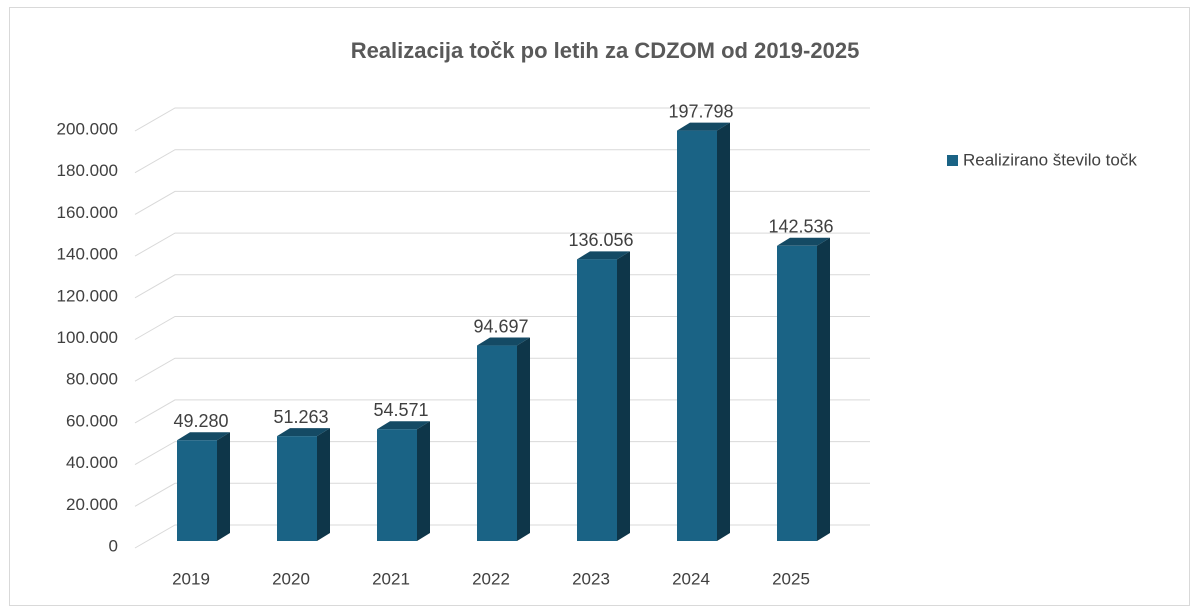 This screenshot has width=1194, height=610. What do you see at coordinates (92, 462) in the screenshot?
I see `y-tick-label: 40.000` at bounding box center [92, 462].